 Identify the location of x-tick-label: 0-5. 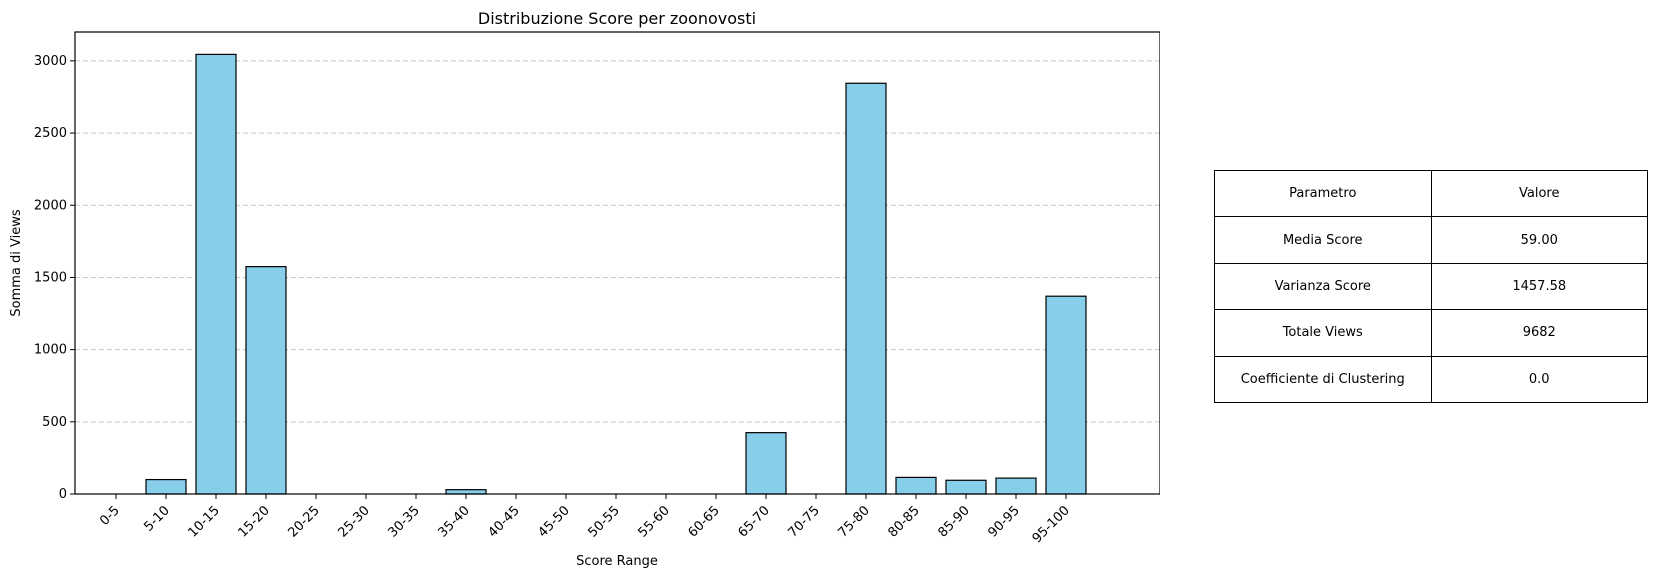
(110, 516).